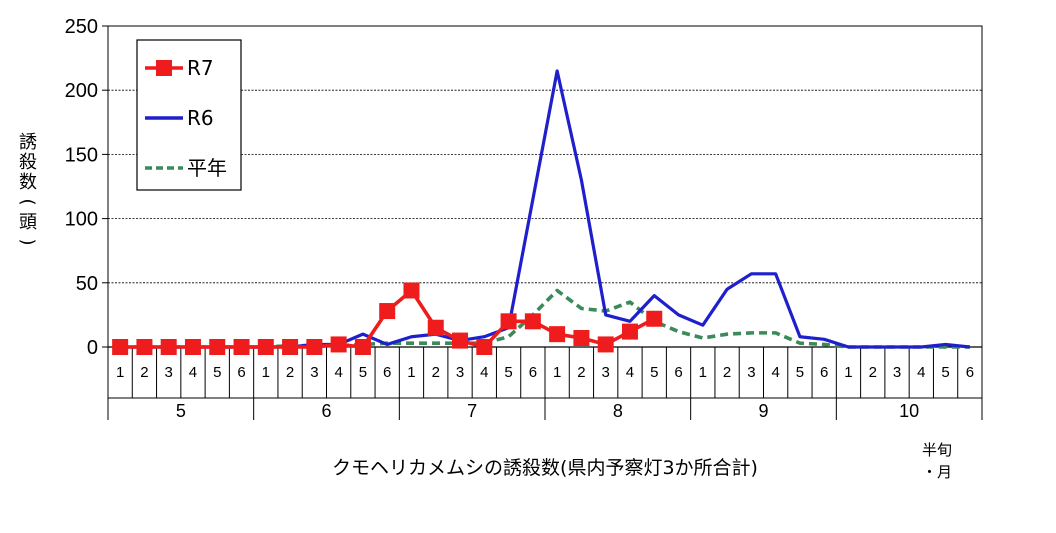  I want to click on y-tick-label: 50, so click(87, 284).